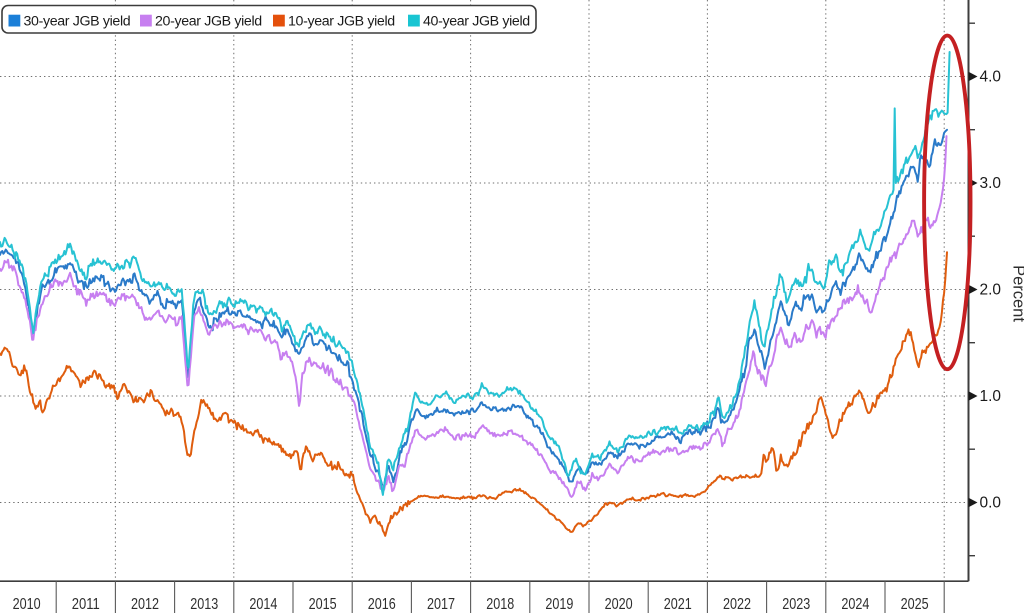 This screenshot has height=613, width=1024. What do you see at coordinates (991, 183) in the screenshot?
I see `svg-text: 3.0` at bounding box center [991, 183].